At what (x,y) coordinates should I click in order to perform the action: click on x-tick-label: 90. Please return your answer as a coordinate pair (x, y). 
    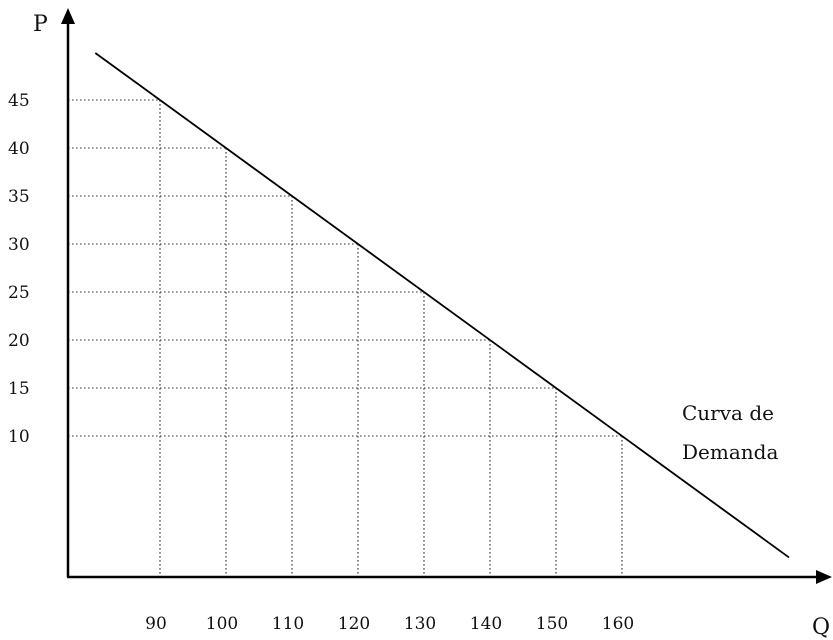
    Looking at the image, I should click on (156, 624).